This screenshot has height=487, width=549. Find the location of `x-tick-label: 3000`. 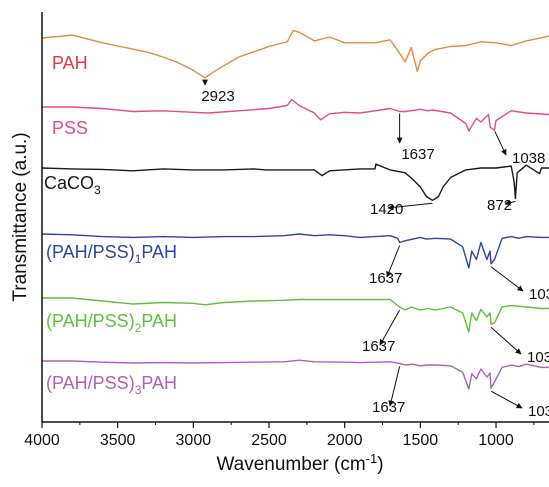

x-tick-label: 3000 is located at coordinates (194, 440).